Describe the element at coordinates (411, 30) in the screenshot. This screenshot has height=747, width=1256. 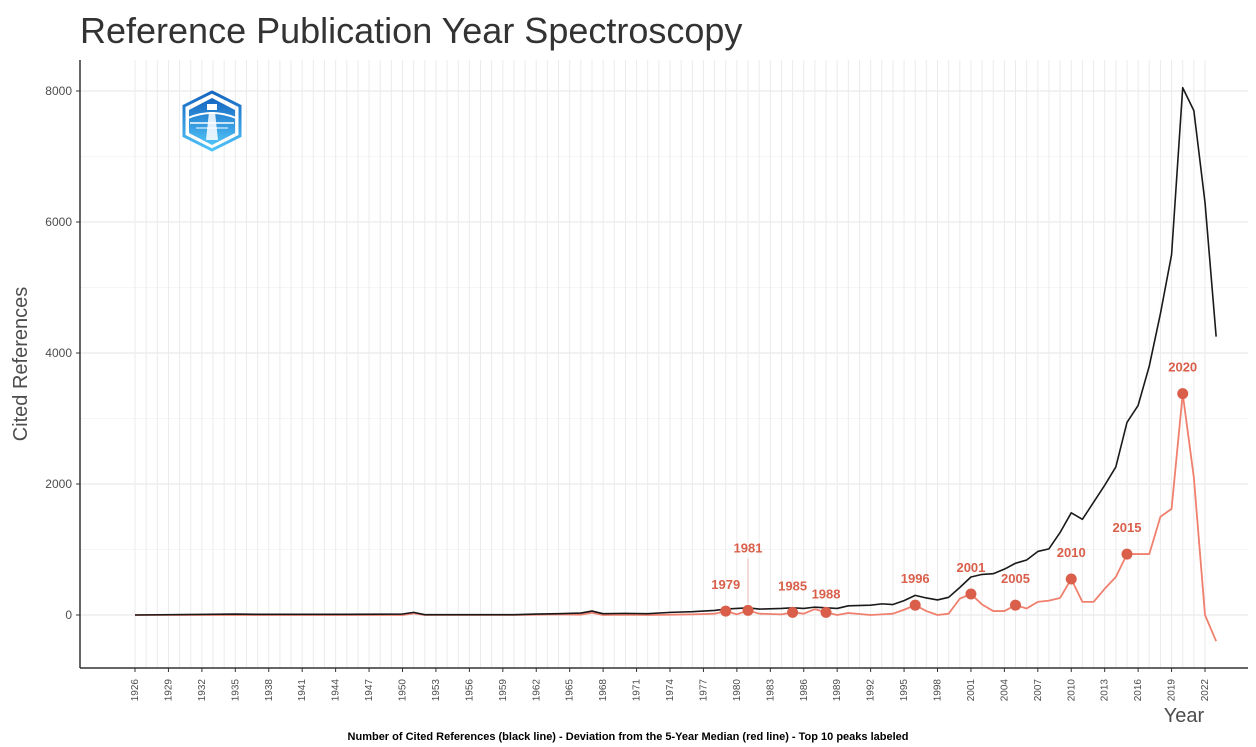
I see `chart-title: Reference Publication Year Spectroscopy` at that location.